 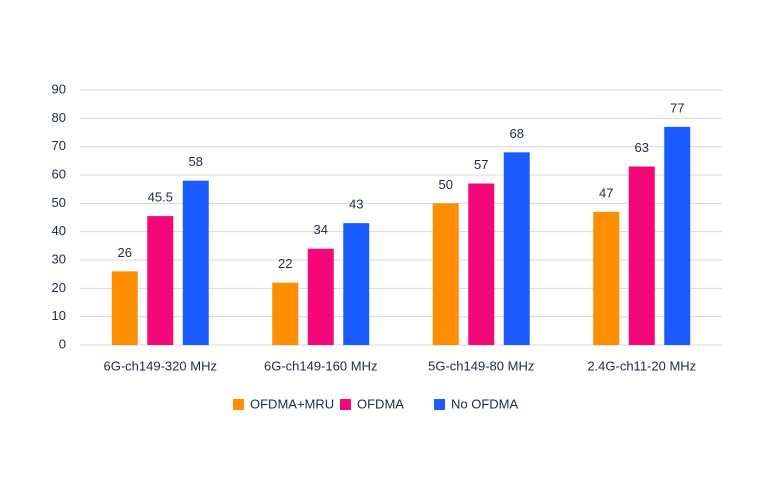 What do you see at coordinates (59, 315) in the screenshot?
I see `y-tick-label: 10` at bounding box center [59, 315].